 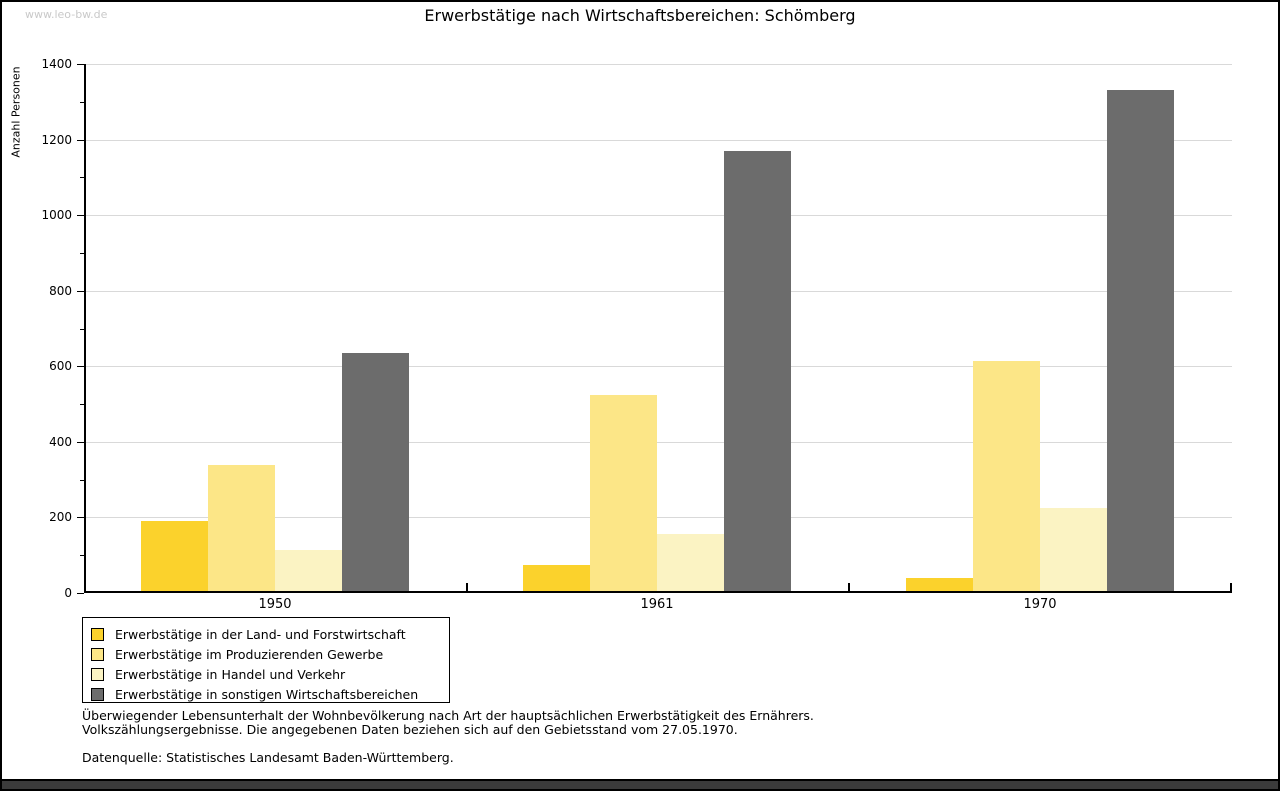 What do you see at coordinates (1231, 587) in the screenshot?
I see `x-axis-end-tick` at bounding box center [1231, 587].